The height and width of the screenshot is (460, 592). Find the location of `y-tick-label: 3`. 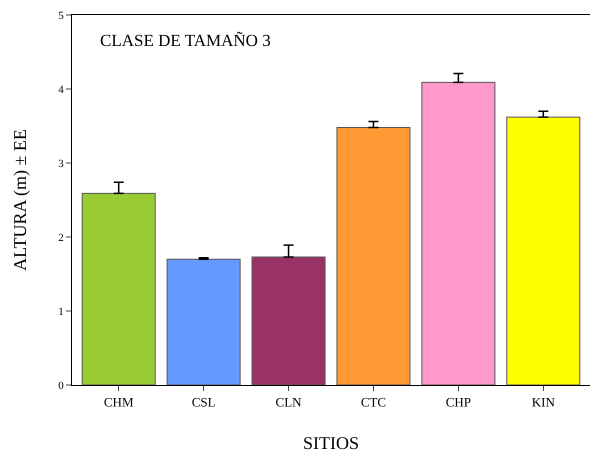

y-tick-label: 3 is located at coordinates (61, 164).